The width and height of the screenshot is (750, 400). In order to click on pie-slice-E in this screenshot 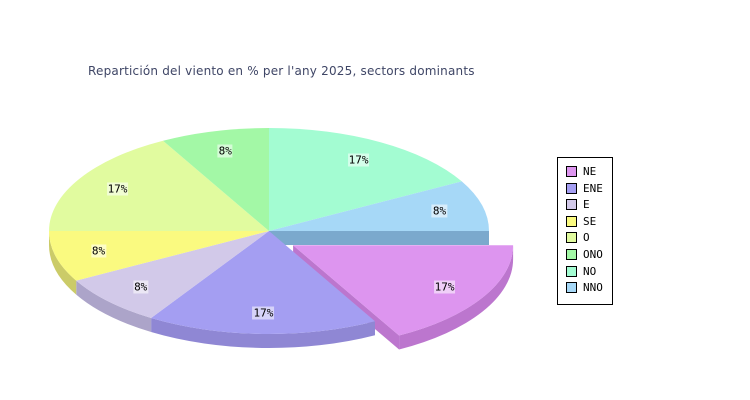, I will do `click(173, 274)`.